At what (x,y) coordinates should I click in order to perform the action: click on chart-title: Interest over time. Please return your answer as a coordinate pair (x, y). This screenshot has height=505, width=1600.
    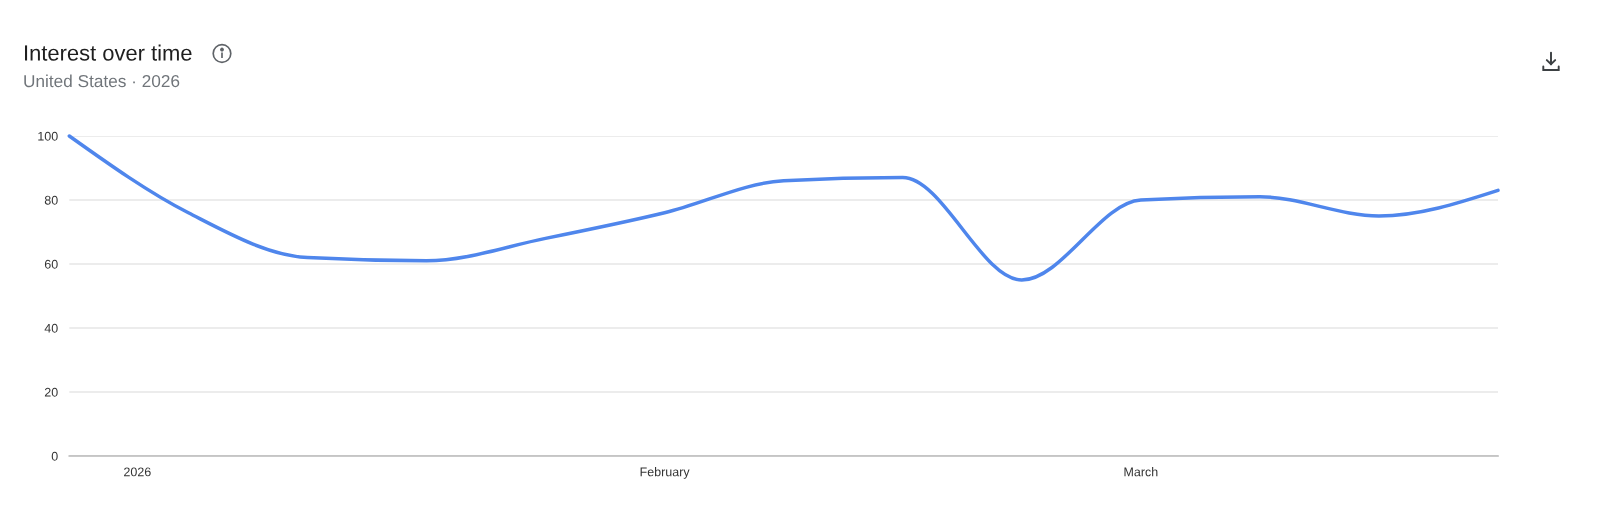
    Looking at the image, I should click on (108, 52).